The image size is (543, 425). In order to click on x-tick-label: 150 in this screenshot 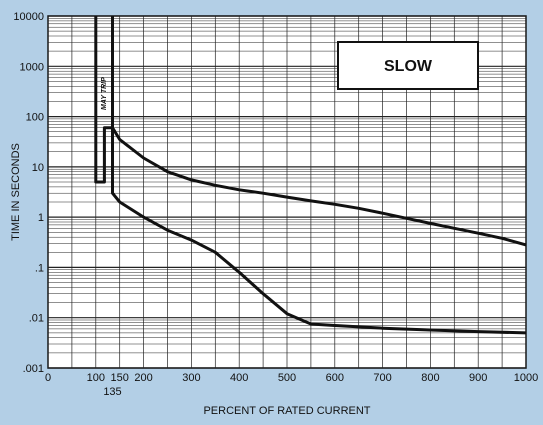, I will do `click(120, 378)`.